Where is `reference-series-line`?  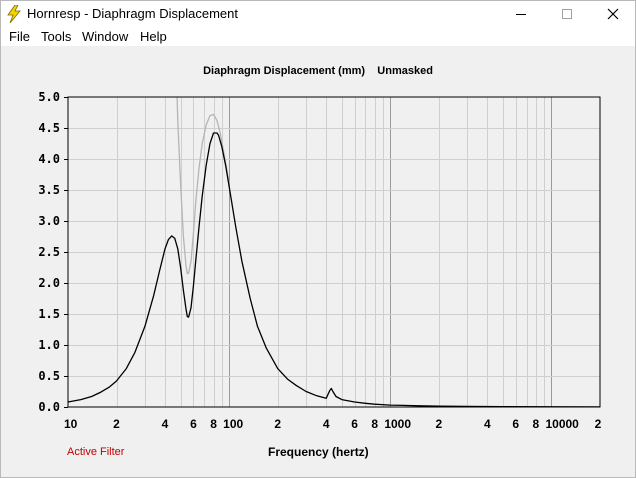
reference-series-line is located at coordinates (203, 185).